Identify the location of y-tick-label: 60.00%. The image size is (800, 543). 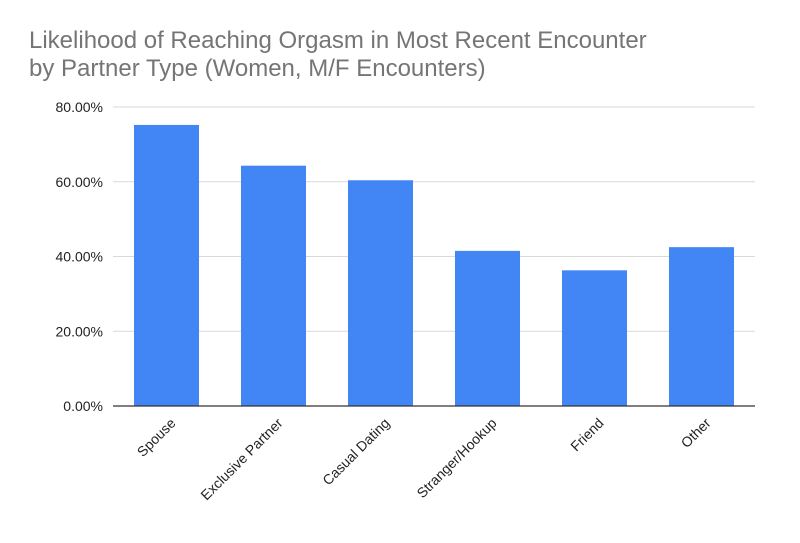
(79, 182).